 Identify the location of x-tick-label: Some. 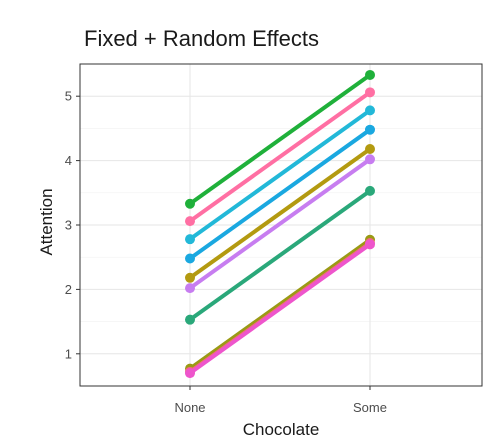
(370, 407).